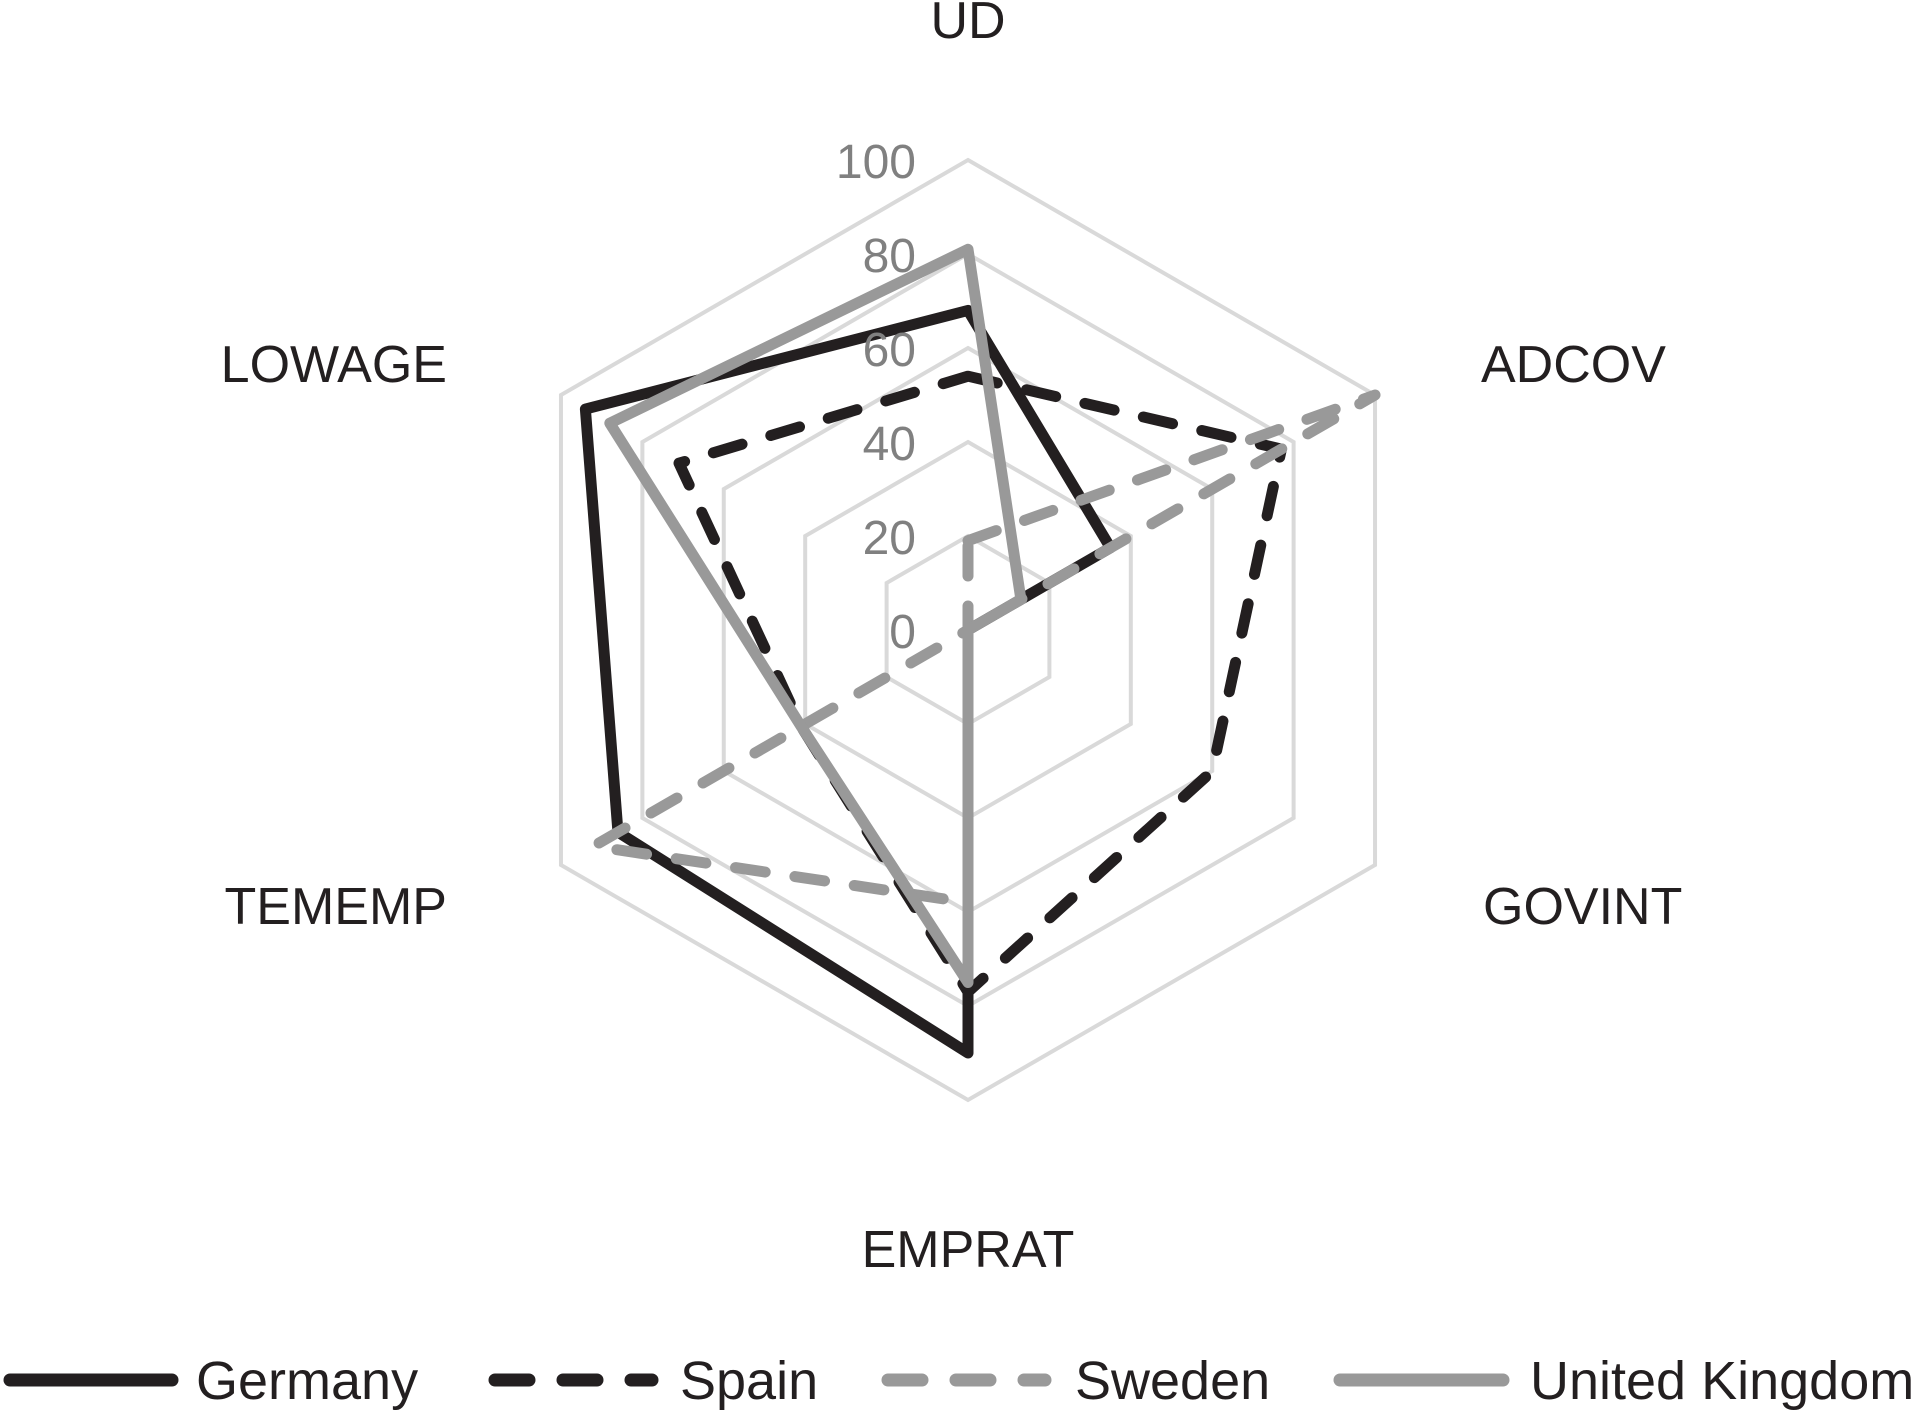 The width and height of the screenshot is (1928, 1410). What do you see at coordinates (1582, 907) in the screenshot?
I see `axis-label-govint: GOVINT` at bounding box center [1582, 907].